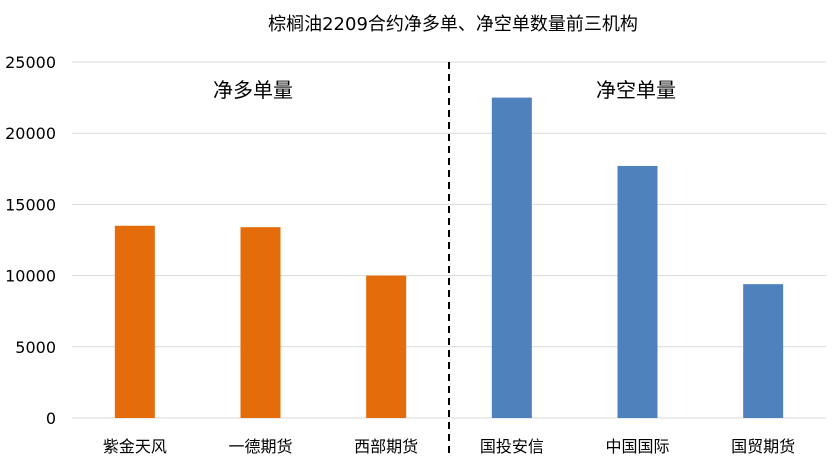 Image resolution: width=839 pixels, height=470 pixels. What do you see at coordinates (512, 446) in the screenshot?
I see `x-tick-label: 国投安信` at bounding box center [512, 446].